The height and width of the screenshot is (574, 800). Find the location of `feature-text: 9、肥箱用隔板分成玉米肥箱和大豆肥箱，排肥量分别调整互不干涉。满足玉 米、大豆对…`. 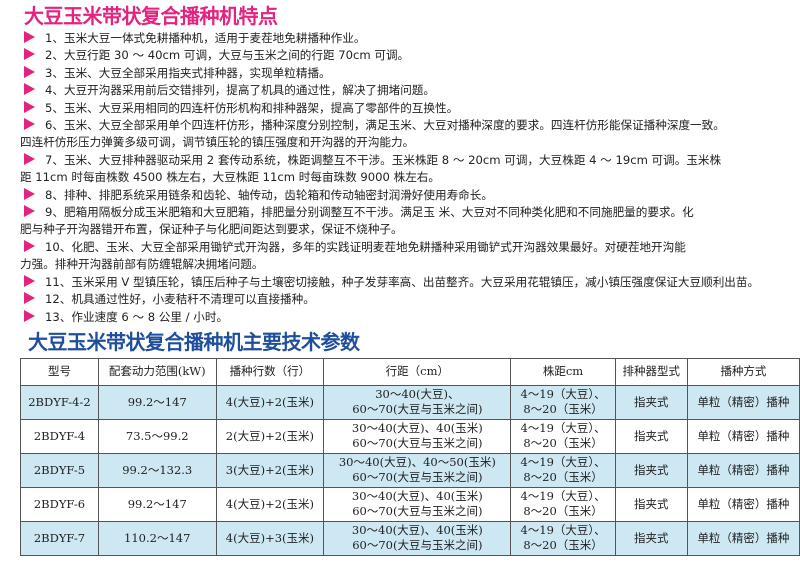

feature-text: 9、肥箱用隔板分成玉米肥箱和大豆肥箱，排肥量分别调整互不干涉。满足玉 米、大豆对… is located at coordinates (369, 212).